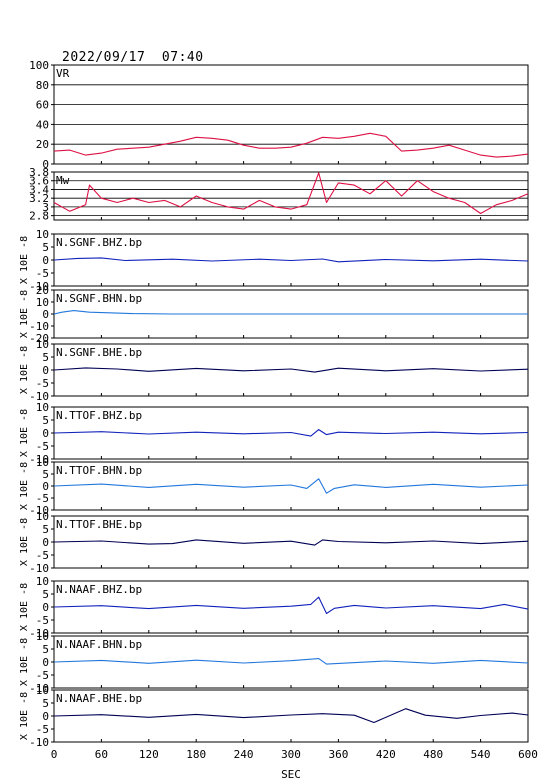  What do you see at coordinates (149, 754) in the screenshot?
I see `x-tick-label: 120` at bounding box center [149, 754].